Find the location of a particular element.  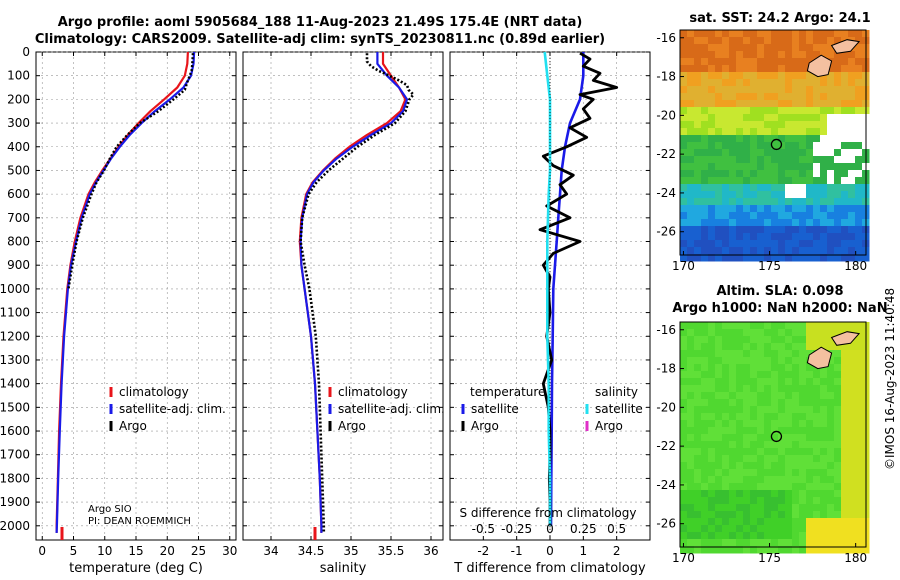

x-axis-label-differences: T difference from climatology is located at coordinates (549, 568).